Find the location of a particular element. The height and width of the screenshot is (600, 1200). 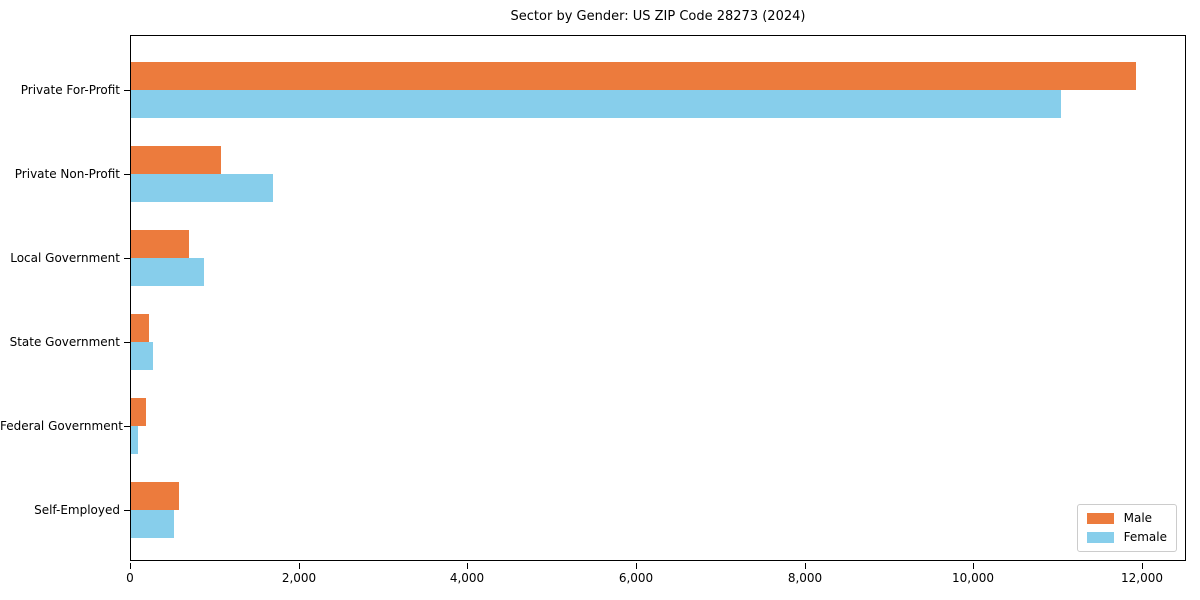

legend-entry-female: Female is located at coordinates (1126, 537).